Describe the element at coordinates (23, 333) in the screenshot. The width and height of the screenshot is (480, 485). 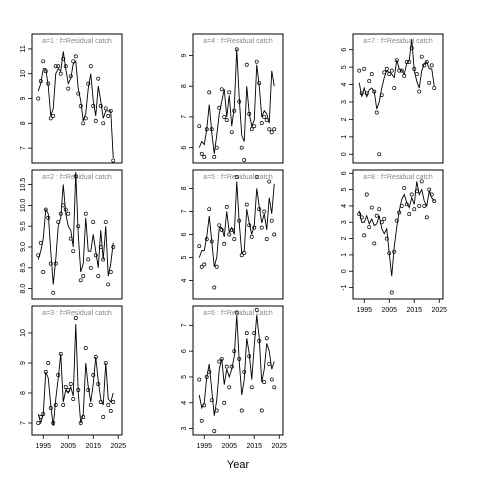
I see `y-tick-label: 10` at that location.